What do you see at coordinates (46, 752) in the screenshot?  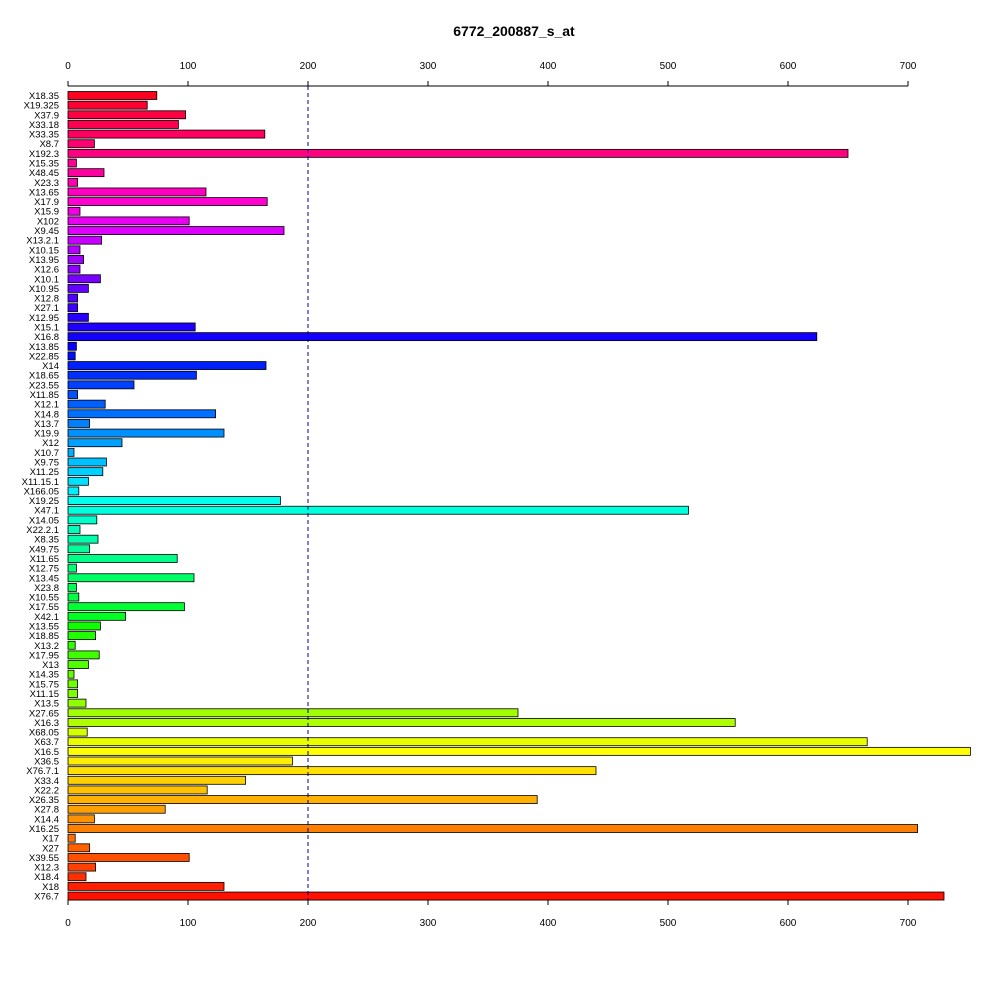 I see `category-label: X16.5` at bounding box center [46, 752].